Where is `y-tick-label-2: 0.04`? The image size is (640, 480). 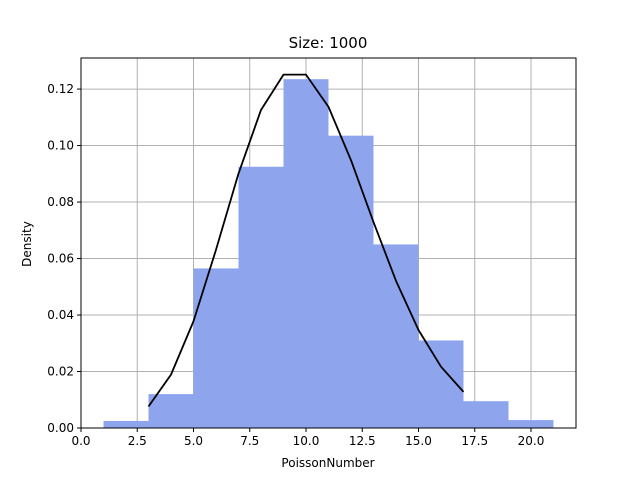
y-tick-label-2: 0.04 is located at coordinates (60, 315).